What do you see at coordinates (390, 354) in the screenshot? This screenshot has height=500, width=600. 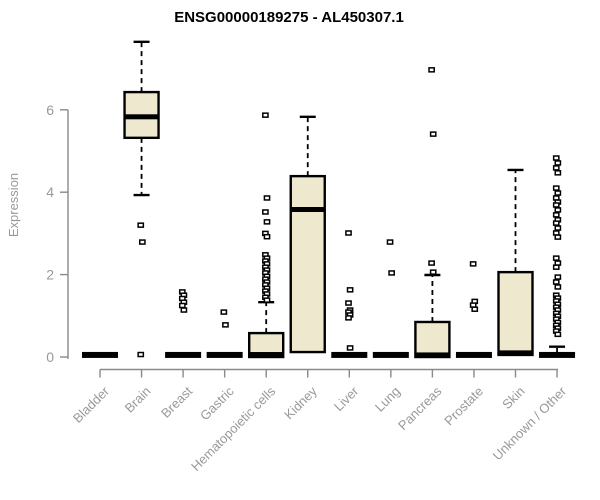 I see `flat-box-lung` at bounding box center [390, 354].